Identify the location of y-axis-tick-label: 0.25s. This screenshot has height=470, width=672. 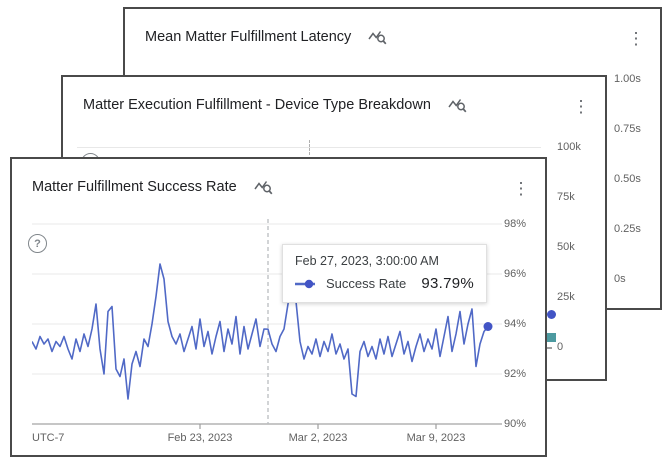
(627, 229).